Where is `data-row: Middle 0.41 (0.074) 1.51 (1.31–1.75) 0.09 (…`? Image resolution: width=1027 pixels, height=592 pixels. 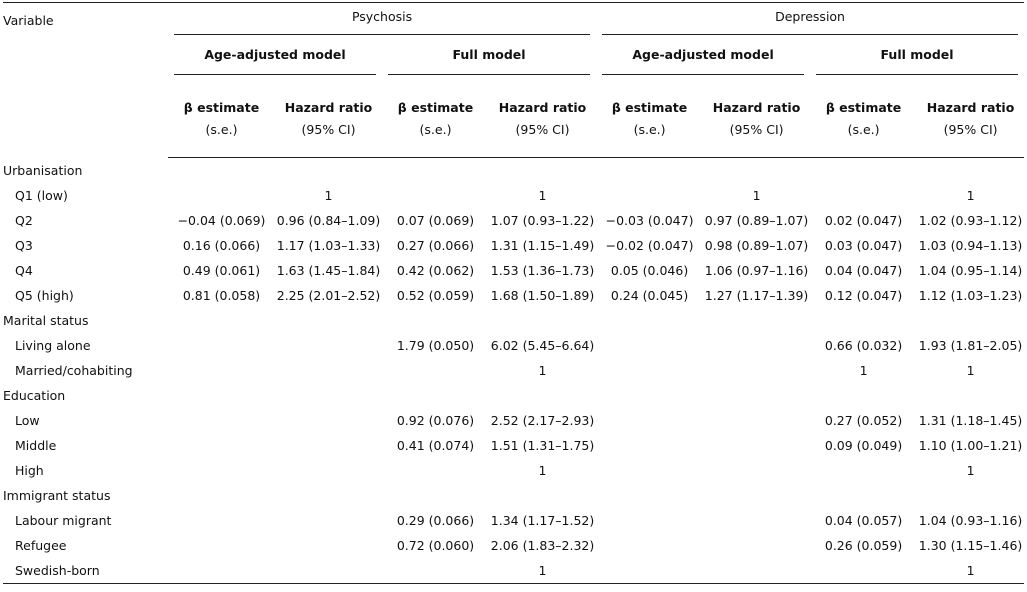
data-row: Middle 0.41 (0.074) 1.51 (1.31–1.75) 0.09 (… is located at coordinates (513, 445).